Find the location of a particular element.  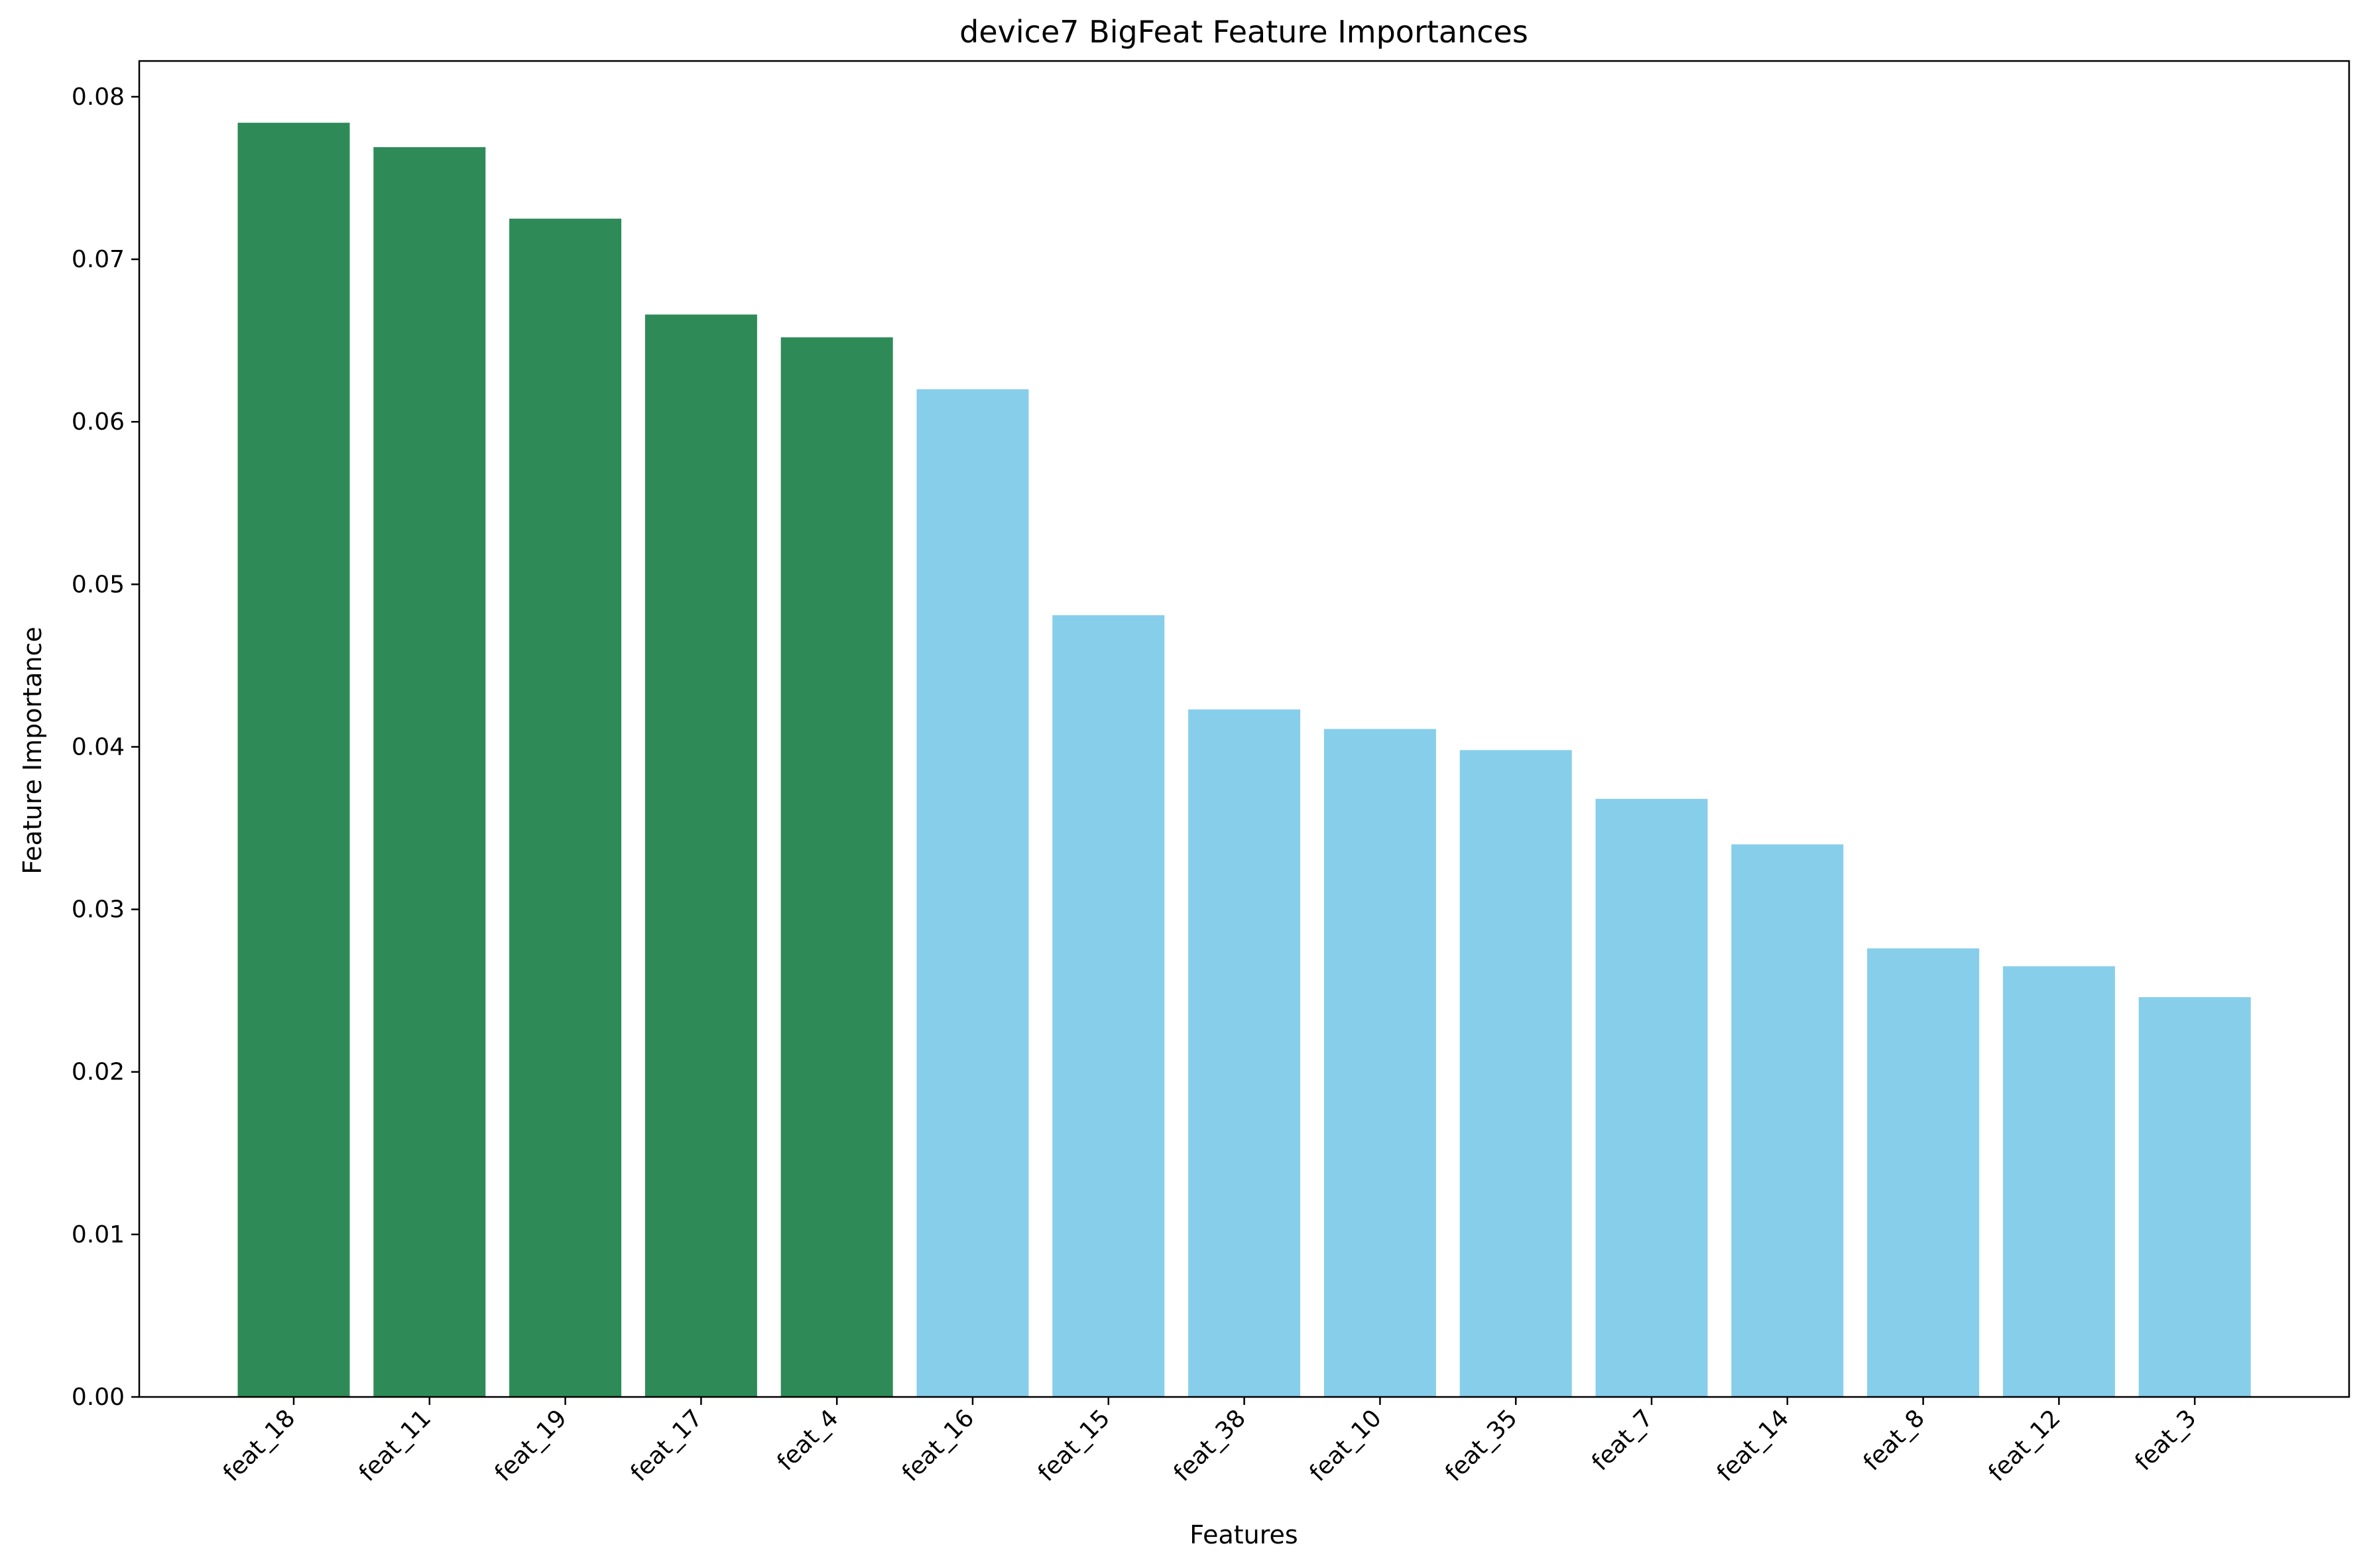

y-axis-label: Feature Importance is located at coordinates (32, 750).